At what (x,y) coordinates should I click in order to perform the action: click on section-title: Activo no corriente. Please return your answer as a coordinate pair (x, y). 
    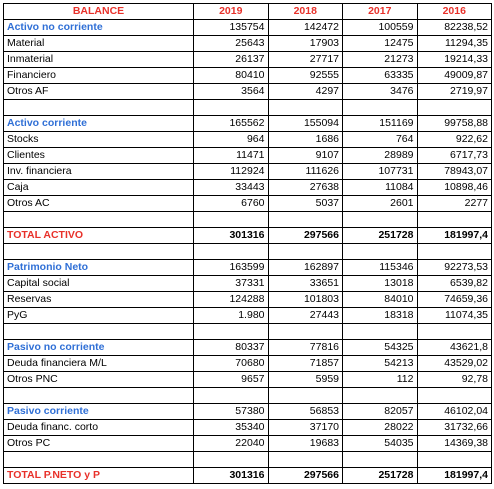
    Looking at the image, I should click on (98, 27).